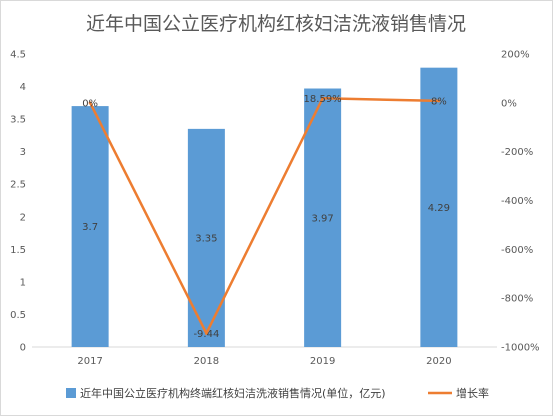 Image resolution: width=553 pixels, height=416 pixels. I want to click on y-left-tick-label: 2, so click(23, 217).